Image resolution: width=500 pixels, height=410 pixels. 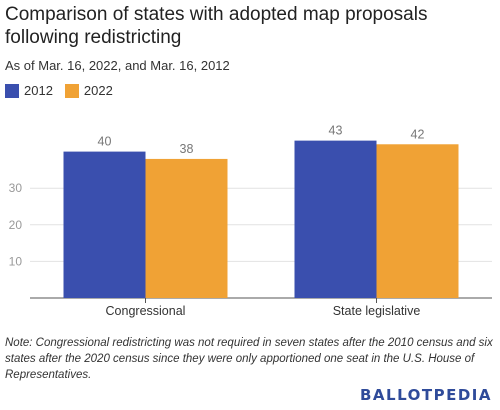 What do you see at coordinates (105, 142) in the screenshot?
I see `data-label-congressional-2012: 40` at bounding box center [105, 142].